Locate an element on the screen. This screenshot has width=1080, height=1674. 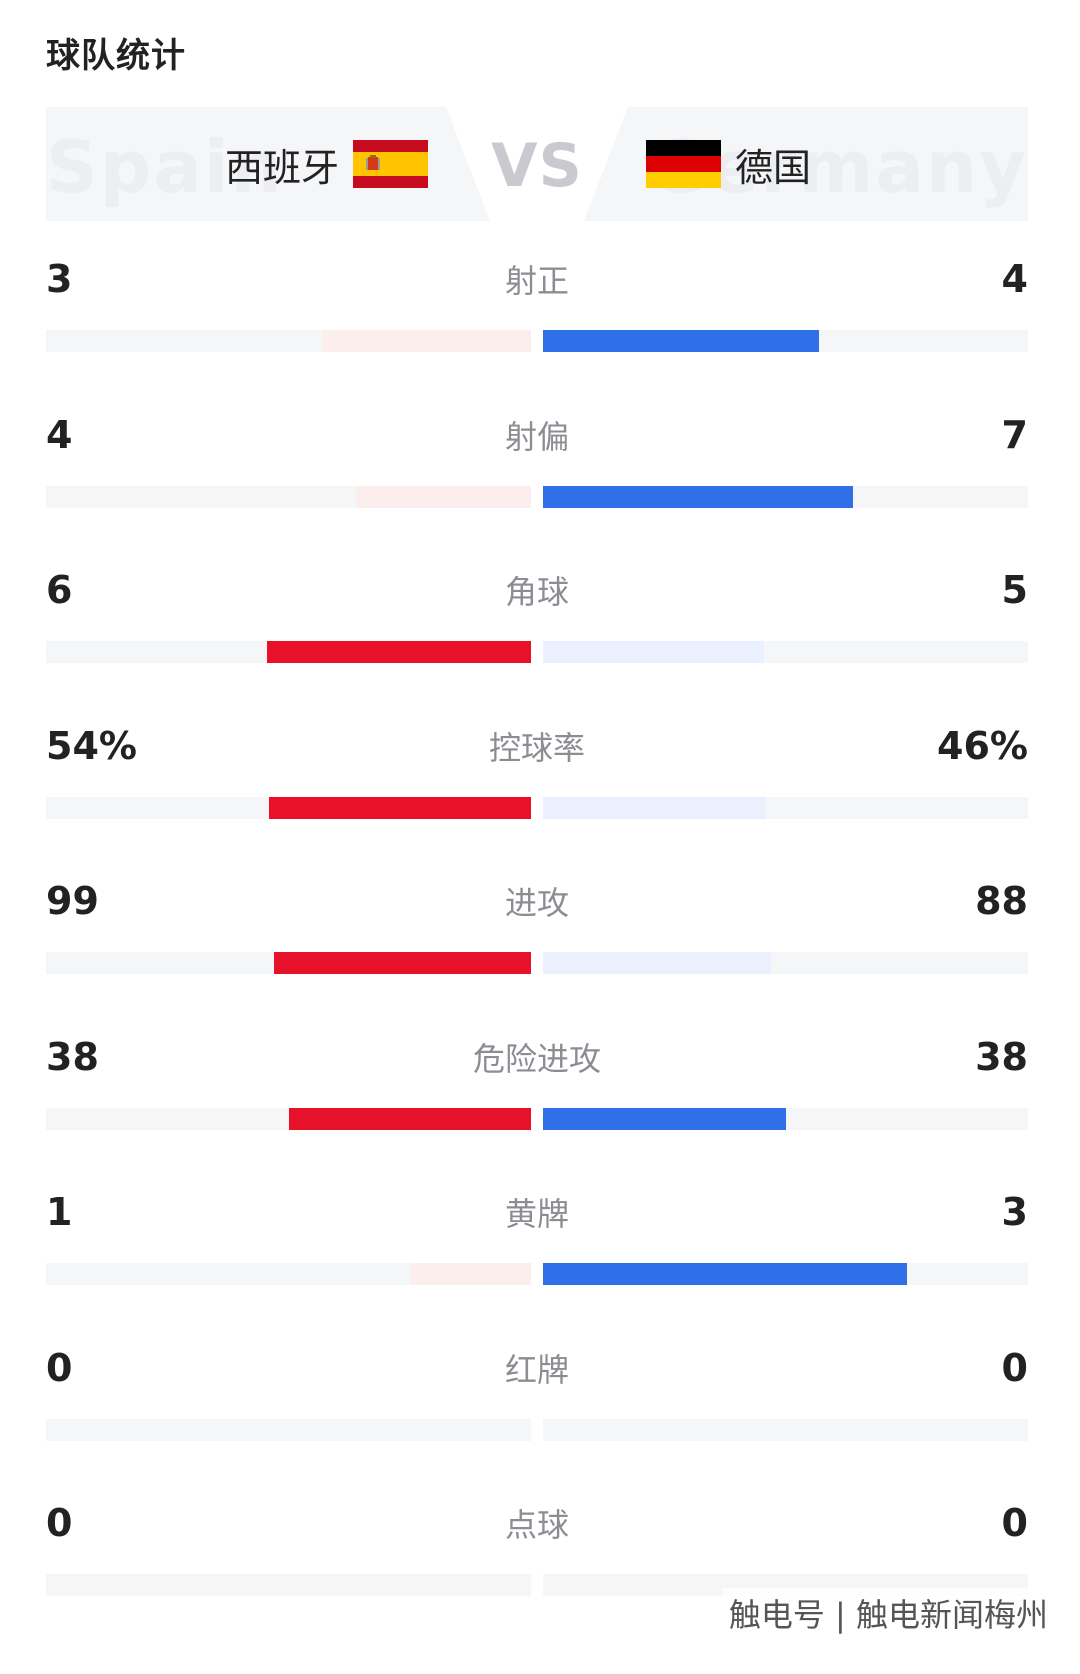
match-header: Spain Germany VS 西班牙 德国 is located at coordinates (537, 164).